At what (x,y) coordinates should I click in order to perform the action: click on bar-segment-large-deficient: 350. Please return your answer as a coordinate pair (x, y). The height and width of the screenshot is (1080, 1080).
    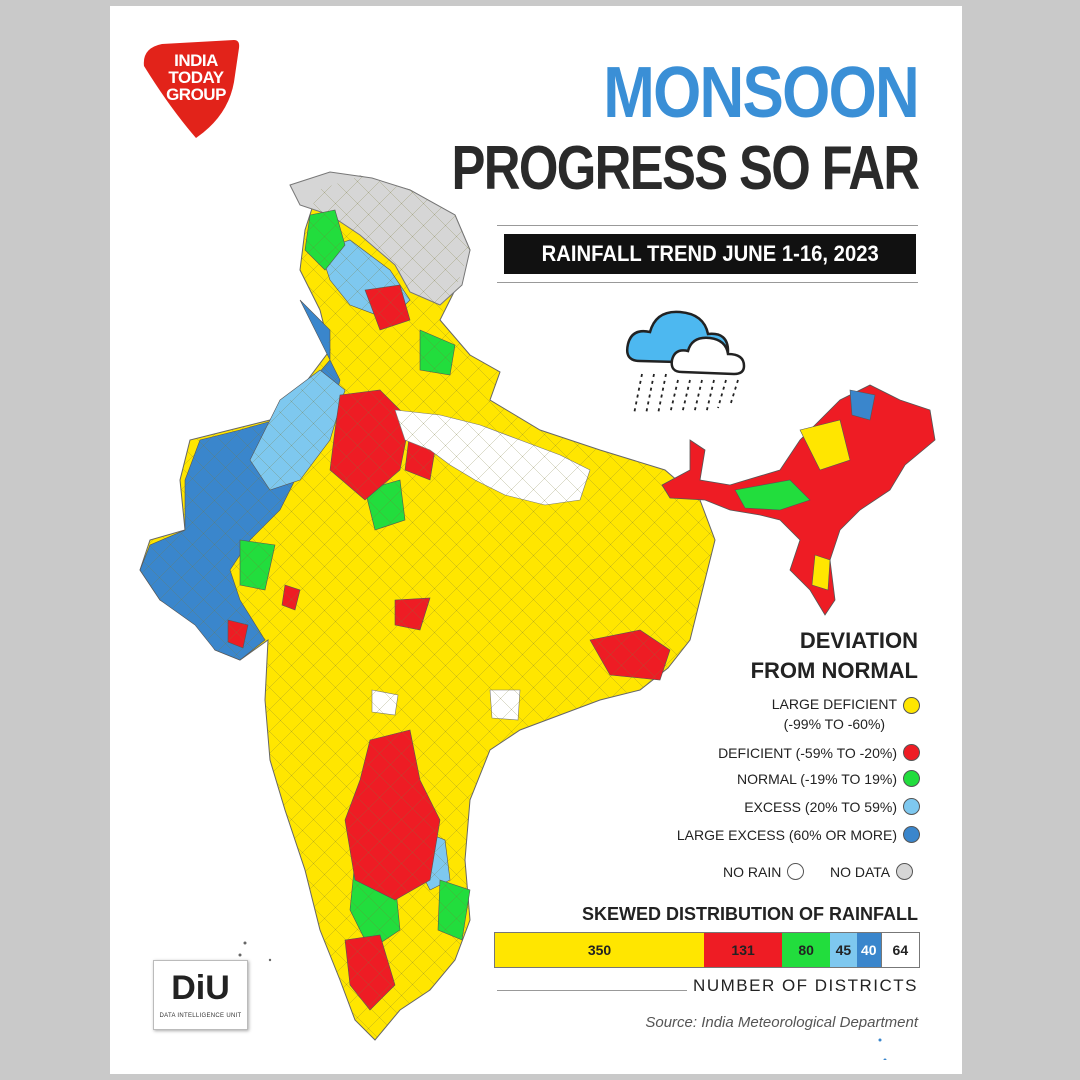
    Looking at the image, I should click on (599, 950).